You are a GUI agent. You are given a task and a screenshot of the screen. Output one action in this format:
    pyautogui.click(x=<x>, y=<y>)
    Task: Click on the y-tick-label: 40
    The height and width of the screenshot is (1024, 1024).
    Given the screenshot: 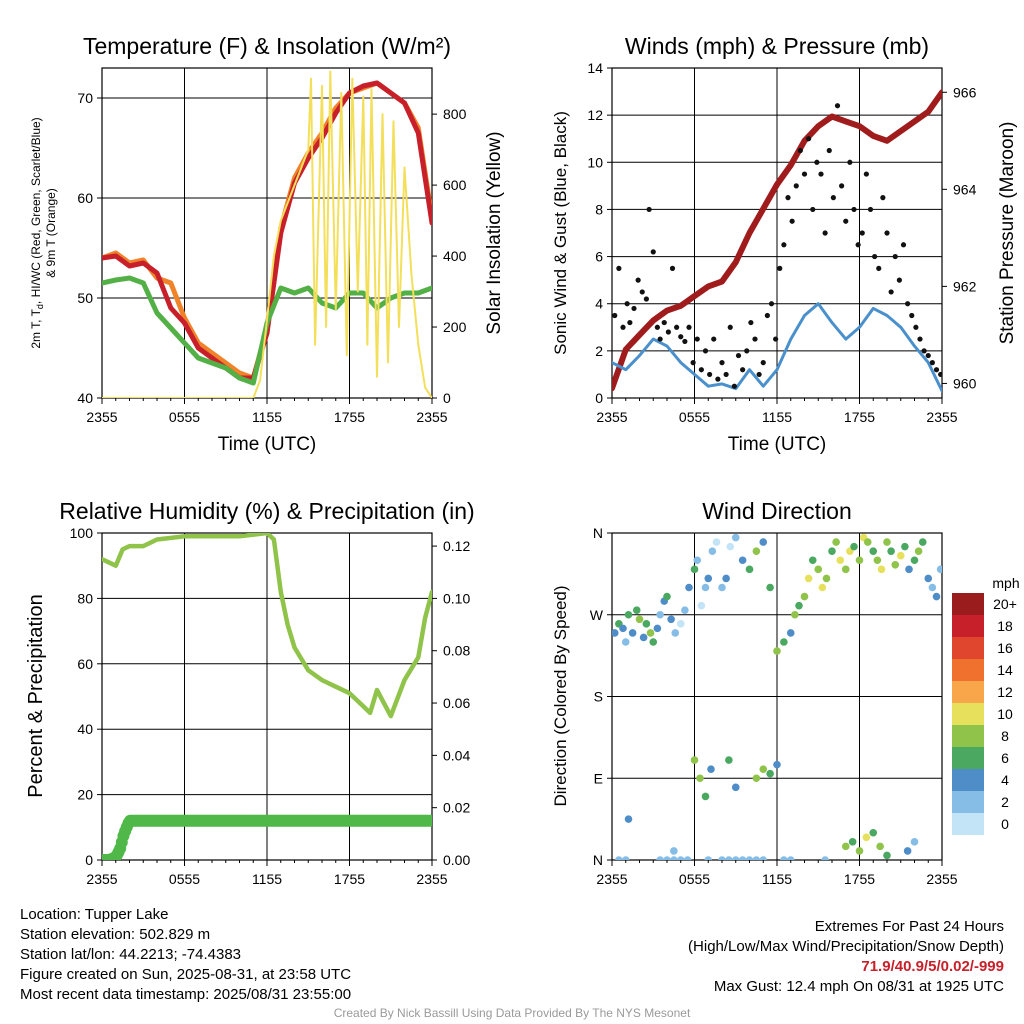 What is the action you would take?
    pyautogui.click(x=85, y=729)
    